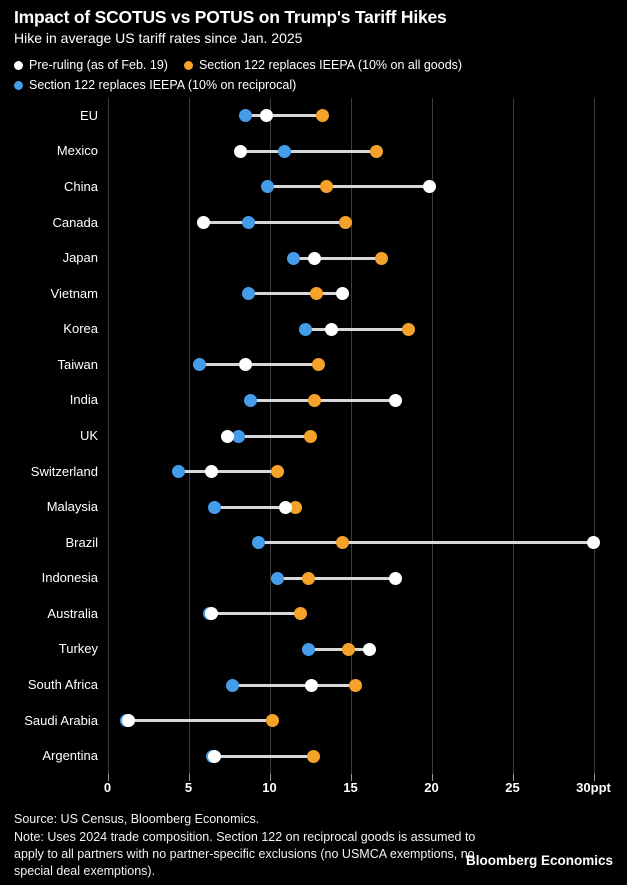 Image resolution: width=627 pixels, height=885 pixels. What do you see at coordinates (269, 787) in the screenshot?
I see `axis-tick-label: 10` at bounding box center [269, 787].